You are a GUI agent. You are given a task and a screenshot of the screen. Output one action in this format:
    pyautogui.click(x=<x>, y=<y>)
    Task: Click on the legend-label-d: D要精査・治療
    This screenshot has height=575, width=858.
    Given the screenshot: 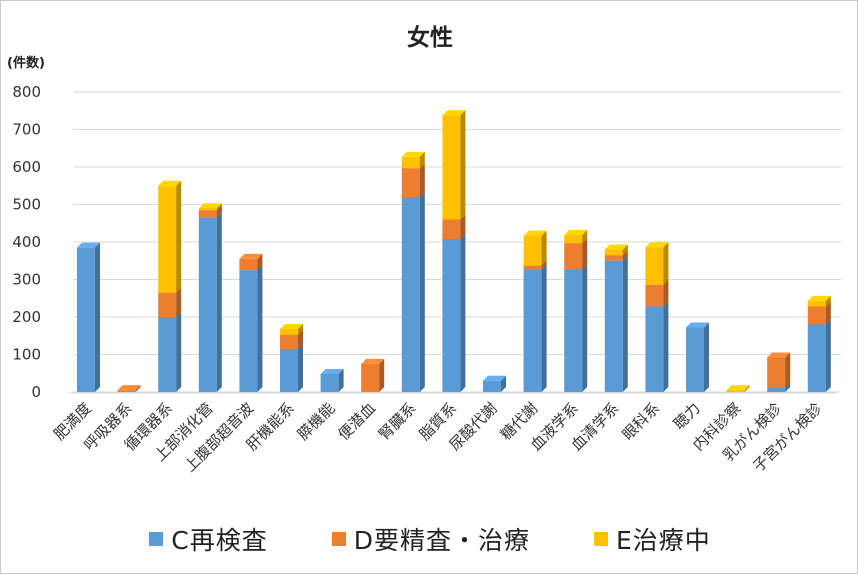 What is the action you would take?
    pyautogui.click(x=441, y=540)
    